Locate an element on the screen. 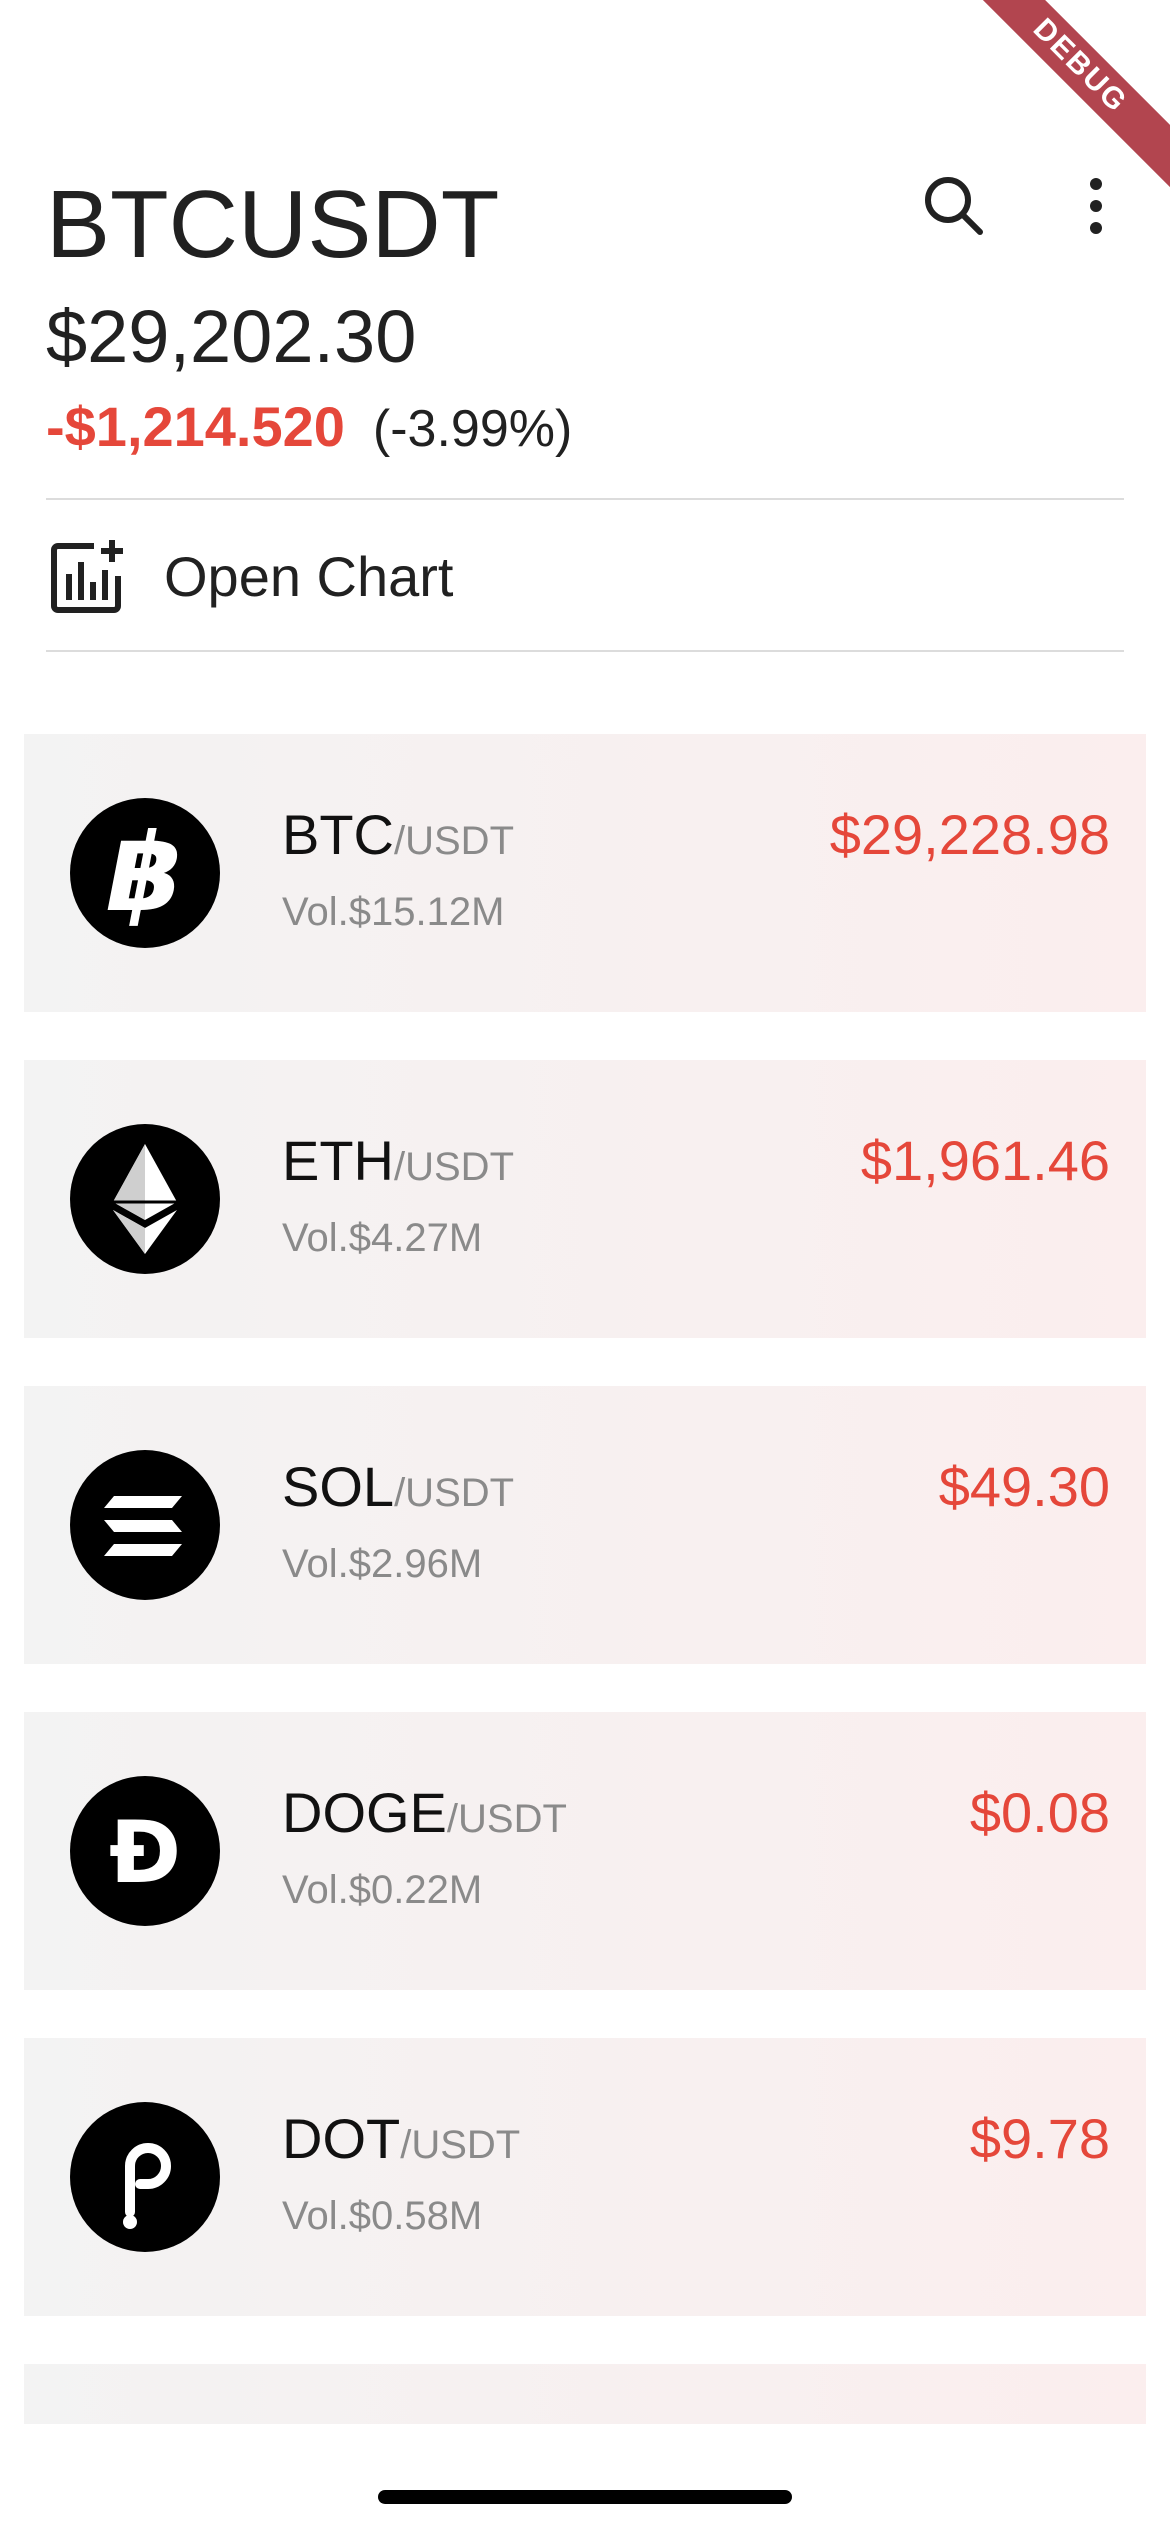 This screenshot has height=2532, width=1170. price-label: $1,961.46 is located at coordinates (985, 1160).